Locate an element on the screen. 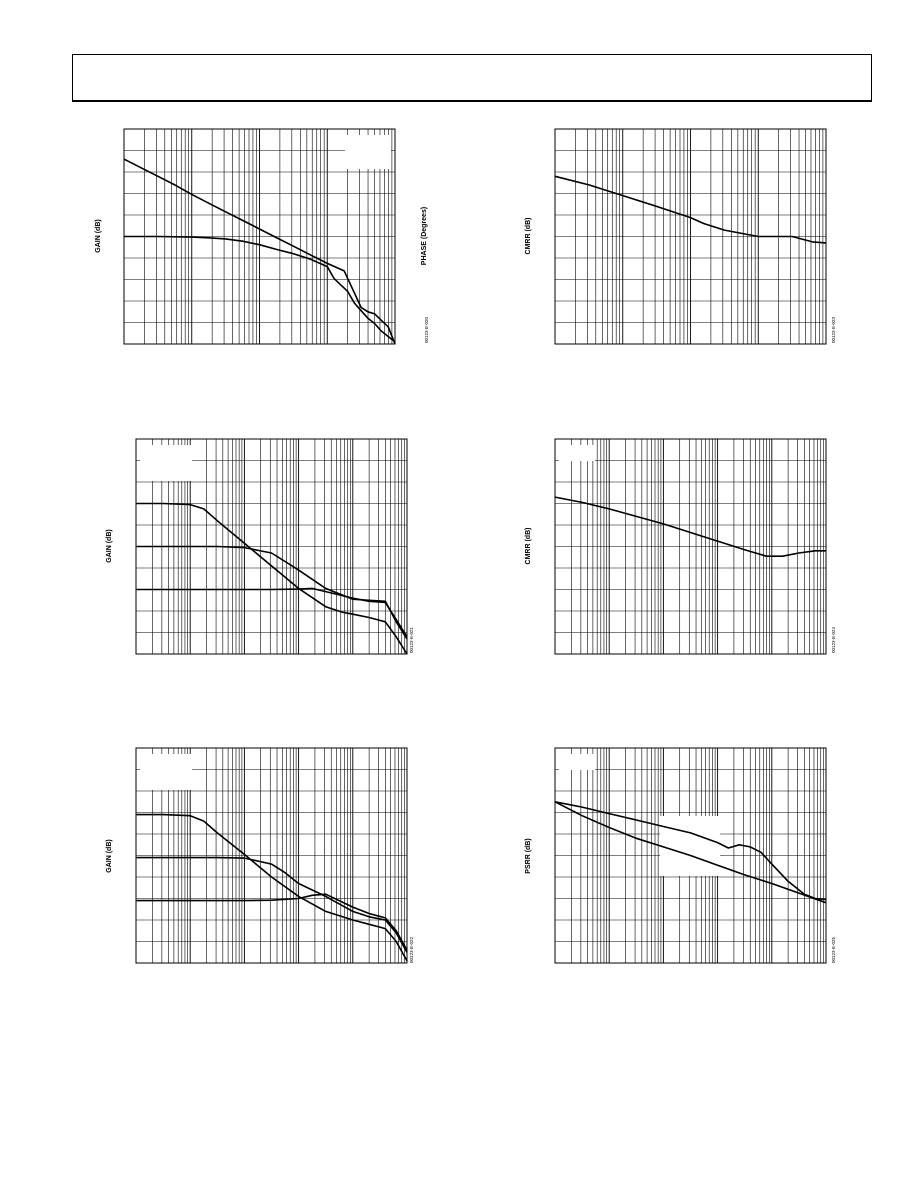 Image resolution: width=918 pixels, height=1188 pixels. figure-code: 00123-E-024 is located at coordinates (833, 639).